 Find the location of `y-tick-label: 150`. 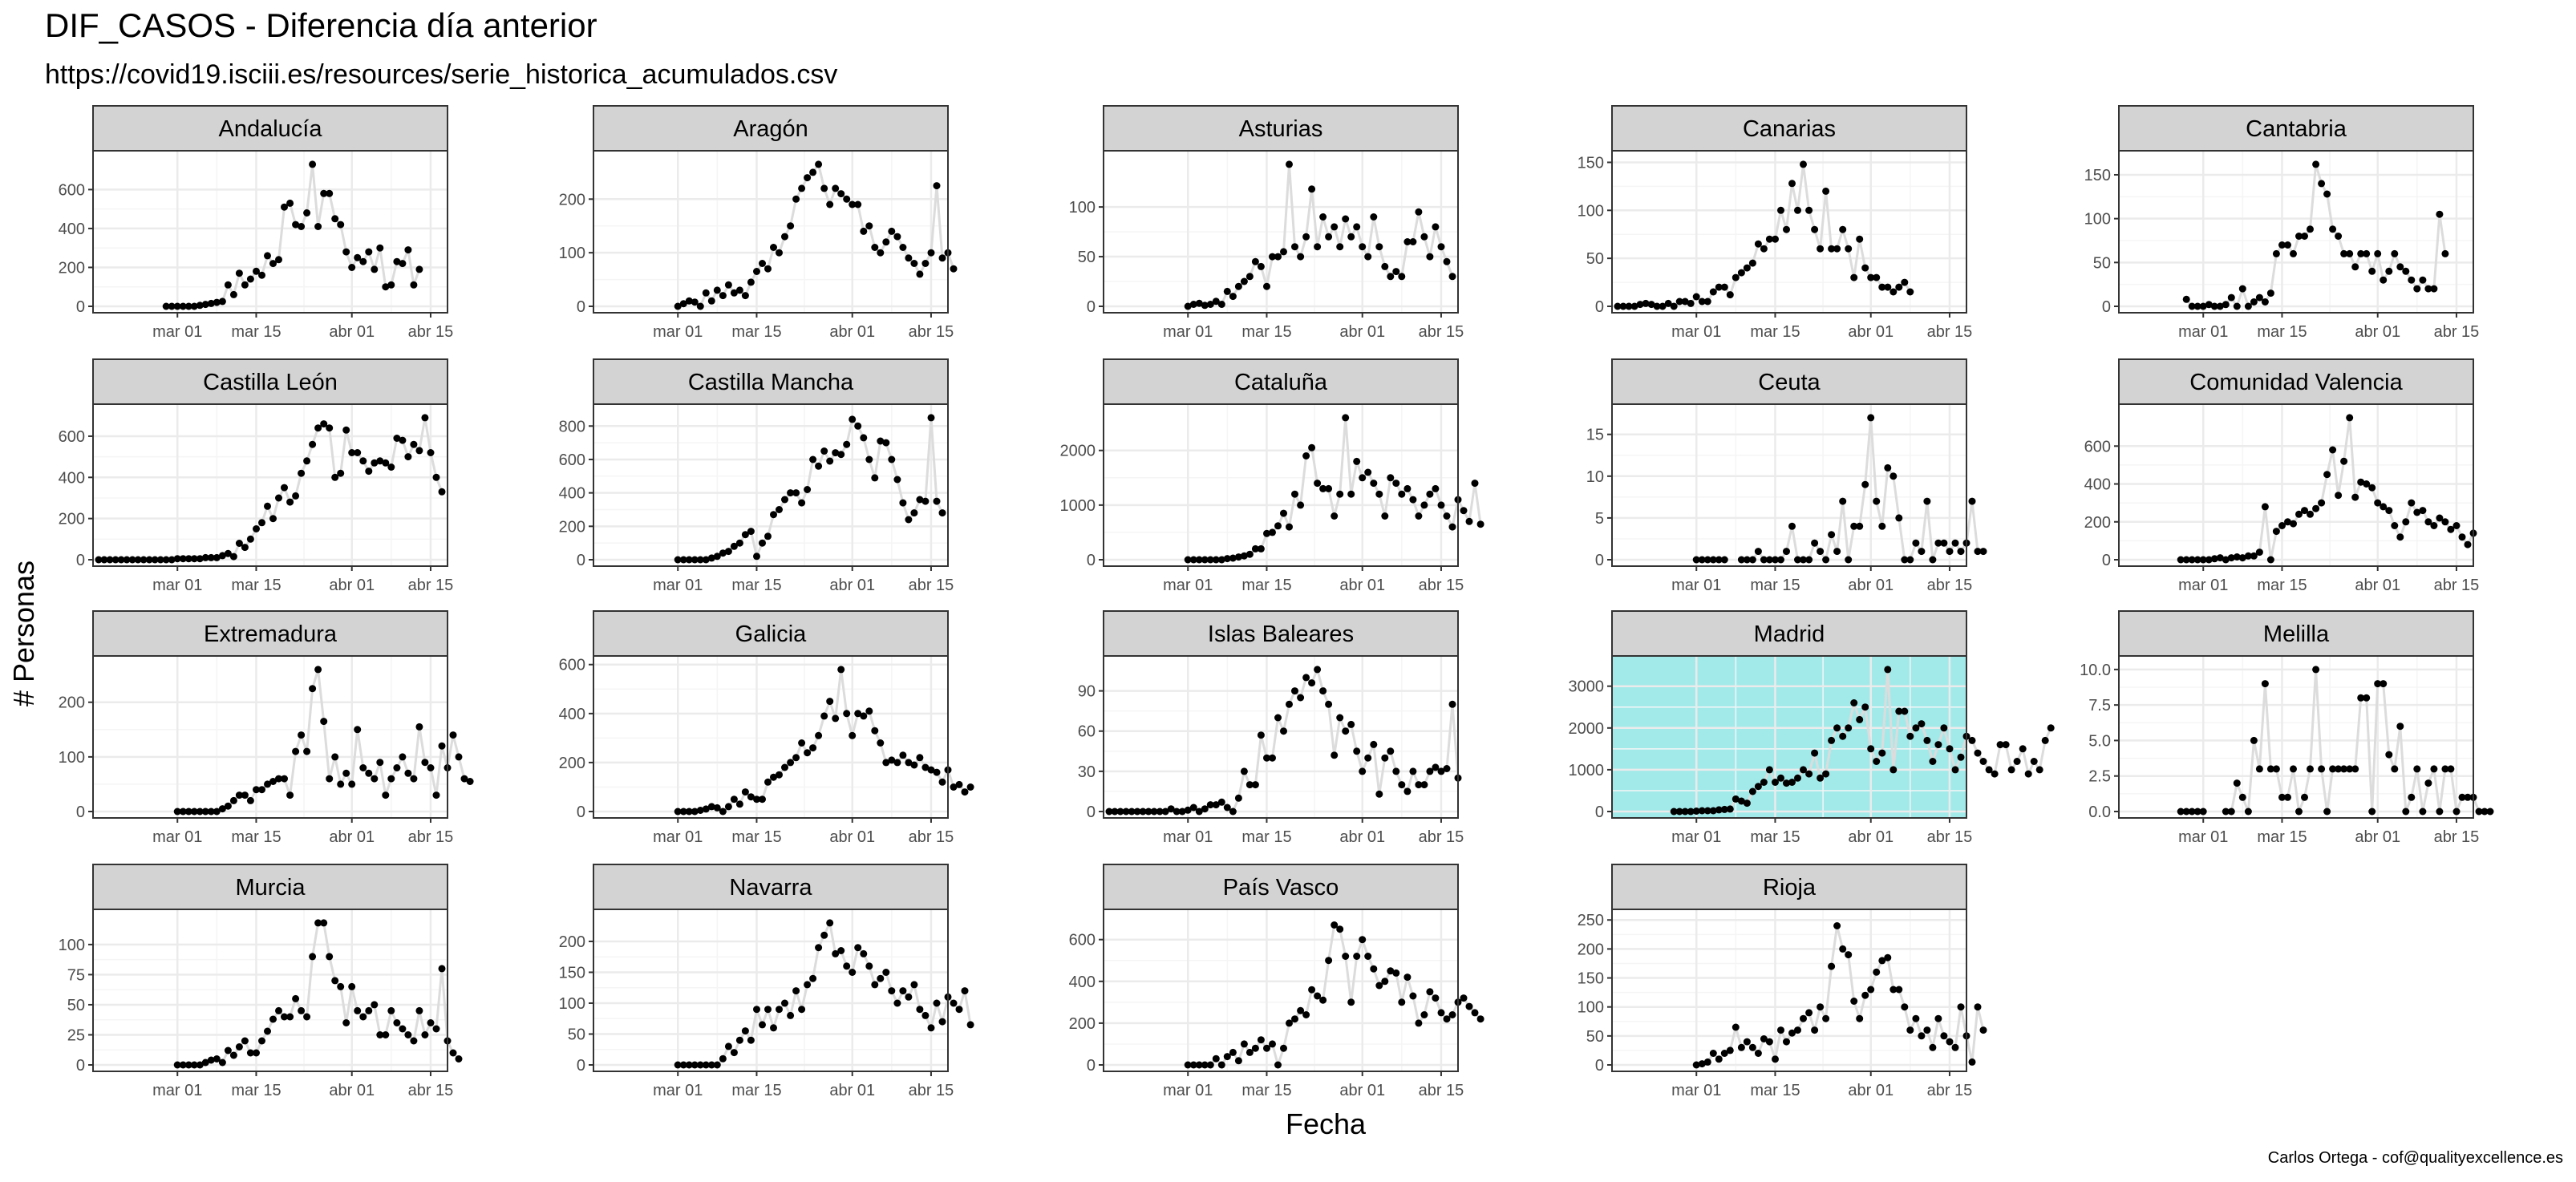

y-tick-label: 150 is located at coordinates (572, 973).